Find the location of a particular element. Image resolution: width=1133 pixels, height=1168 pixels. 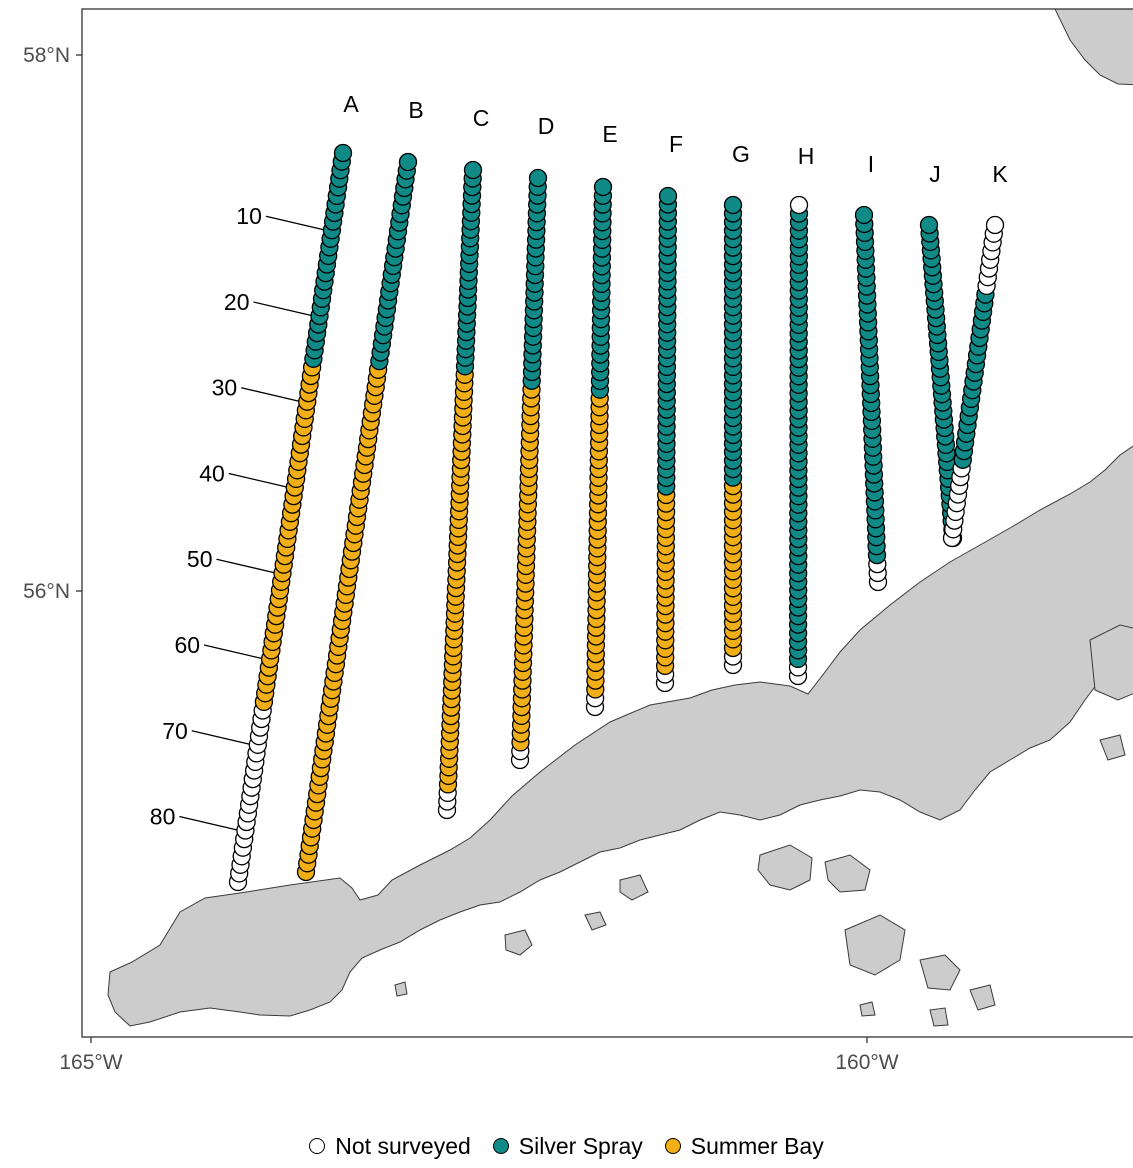

transect-label-b: B is located at coordinates (415, 110).